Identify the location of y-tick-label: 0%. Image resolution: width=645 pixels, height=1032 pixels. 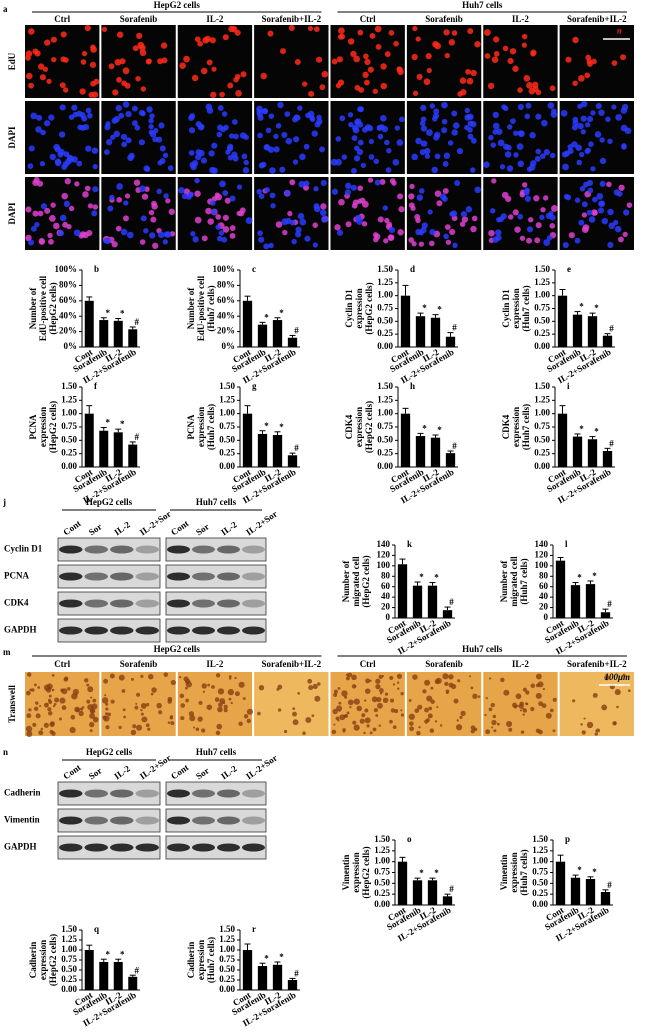
(229, 346).